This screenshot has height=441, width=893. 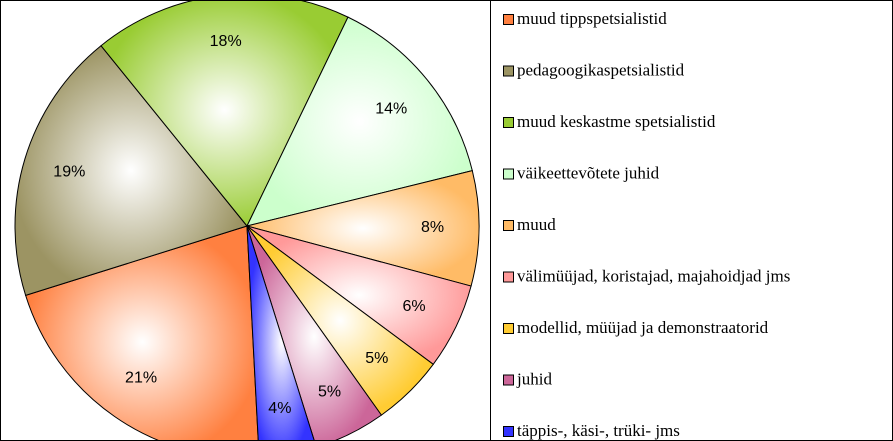 What do you see at coordinates (432, 227) in the screenshot?
I see `value-label: 8%` at bounding box center [432, 227].